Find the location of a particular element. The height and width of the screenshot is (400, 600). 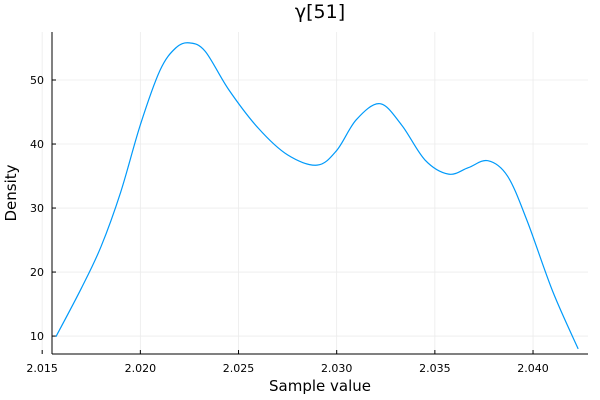

x-tick-label: 2.040 is located at coordinates (533, 368).